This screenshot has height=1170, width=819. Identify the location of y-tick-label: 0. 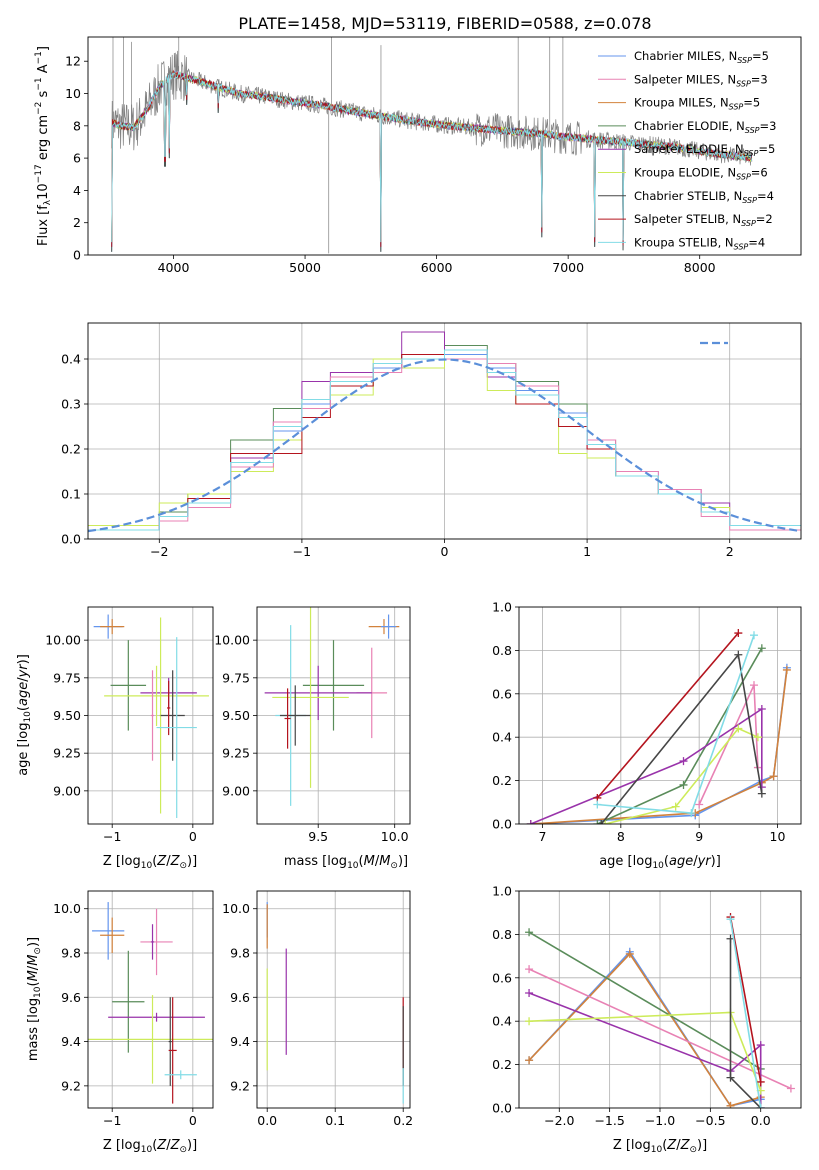
(77, 255).